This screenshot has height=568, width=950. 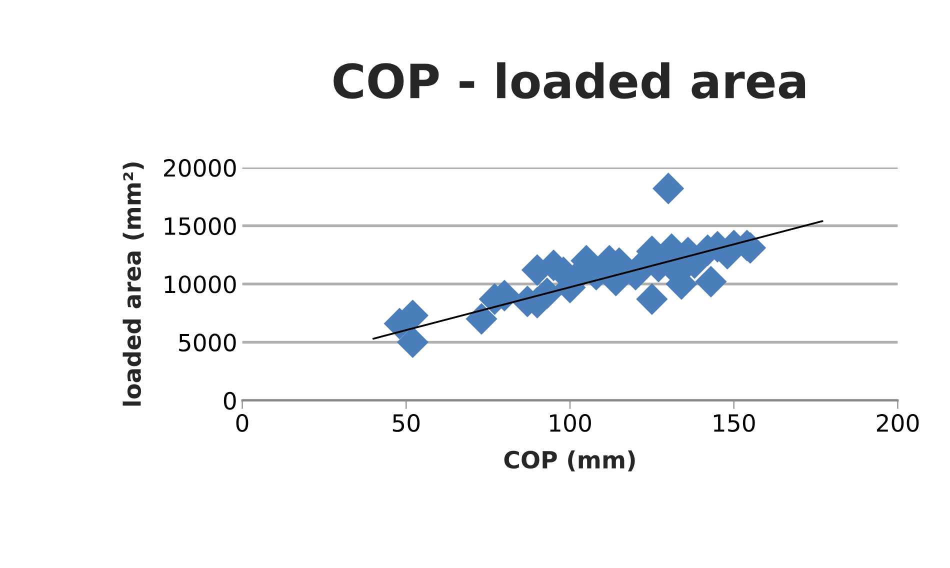 I want to click on x-tick-label: 200, so click(x=897, y=423).